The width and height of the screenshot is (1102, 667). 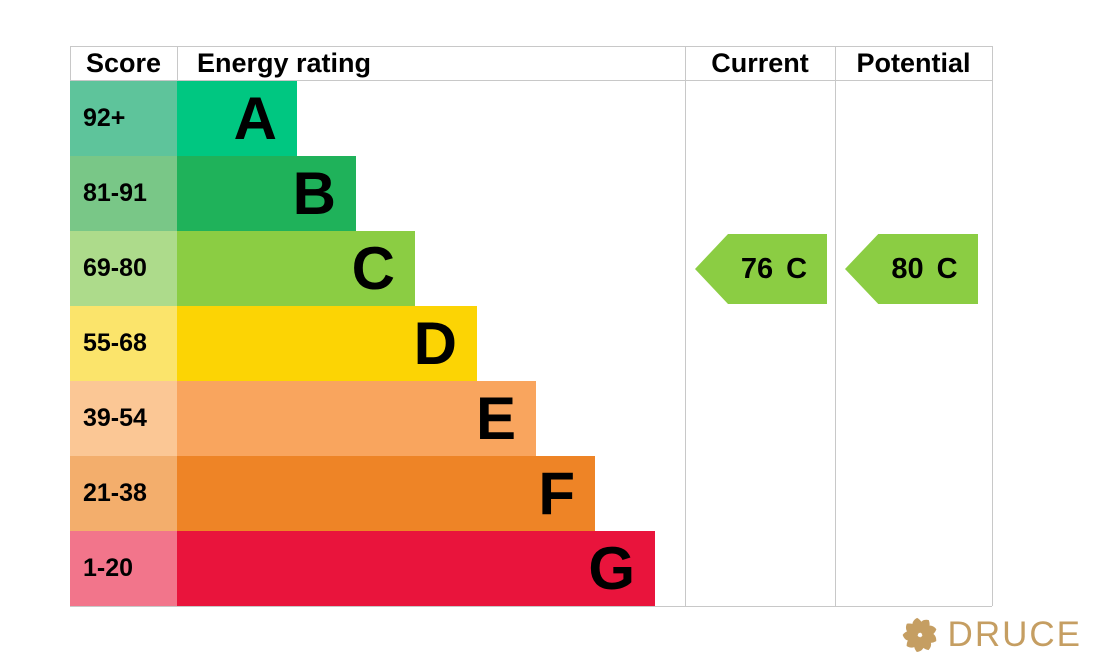 I want to click on band-bar-c: C, so click(x=296, y=268).